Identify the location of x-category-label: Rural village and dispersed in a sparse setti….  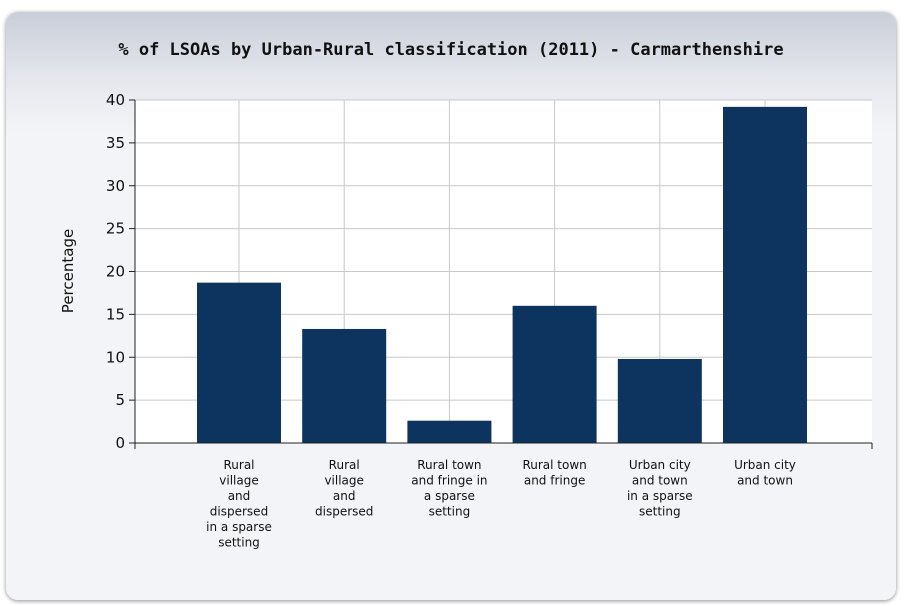
(239, 504).